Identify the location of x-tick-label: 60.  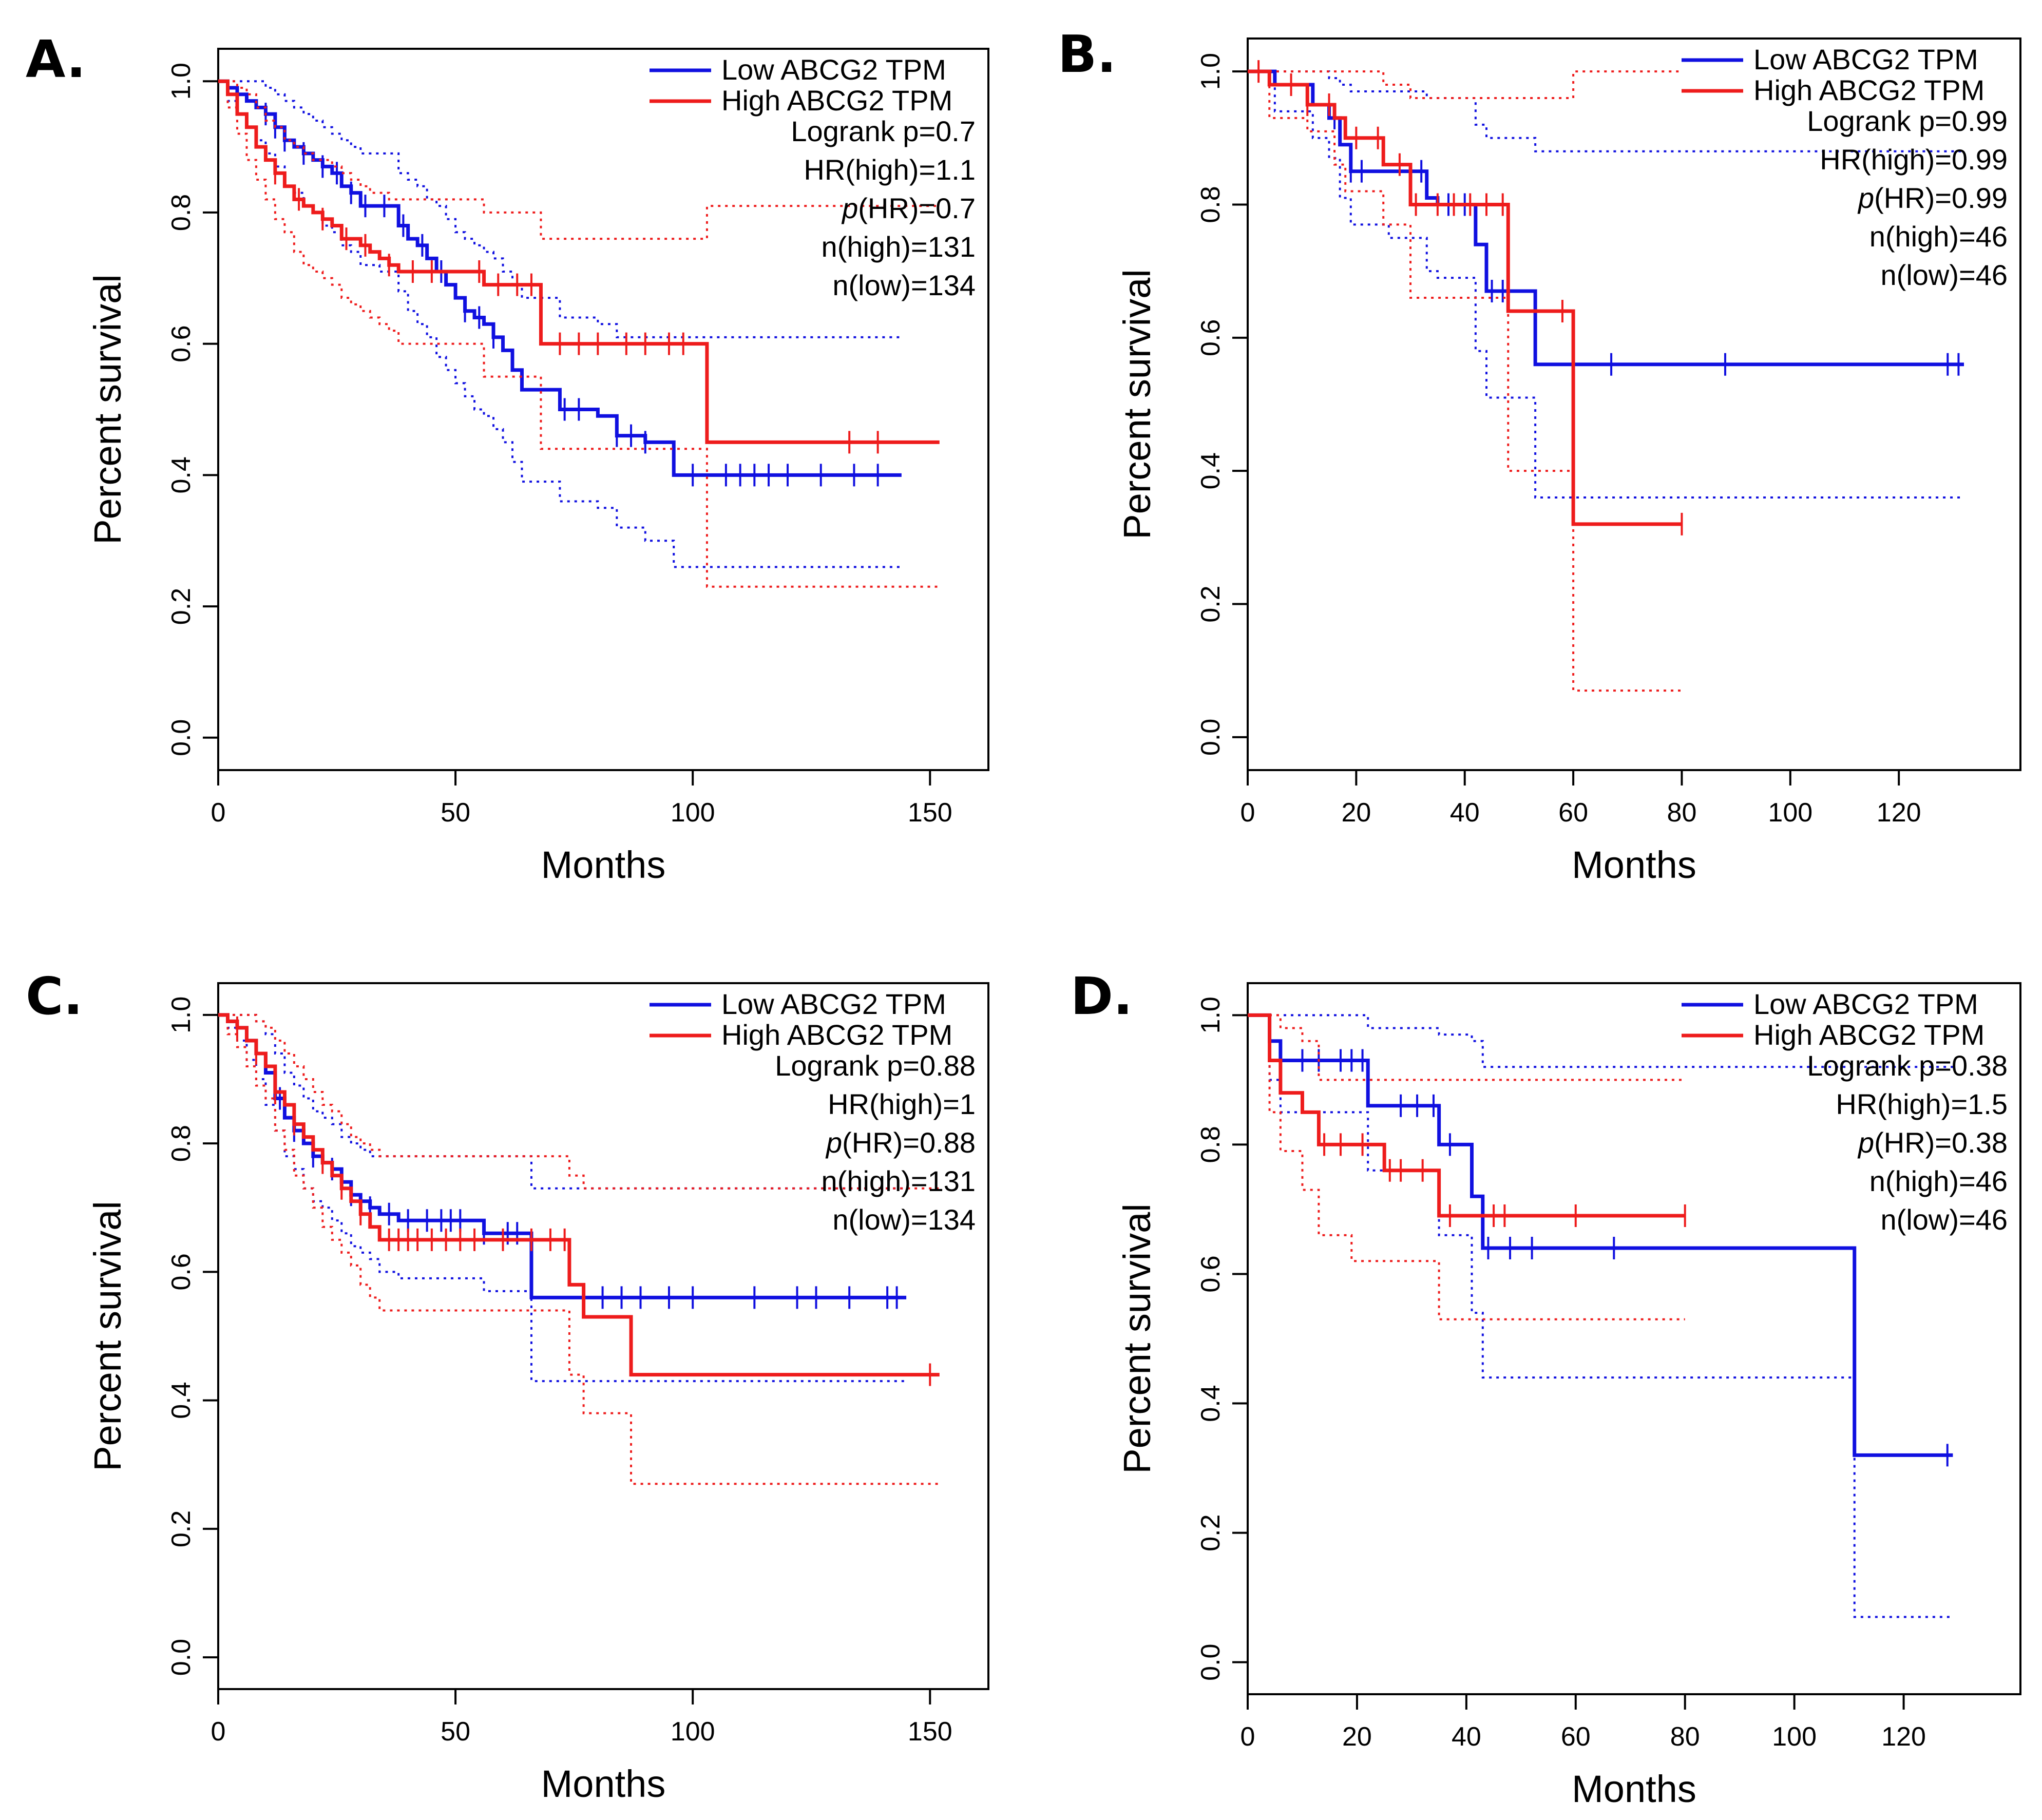
(1573, 813).